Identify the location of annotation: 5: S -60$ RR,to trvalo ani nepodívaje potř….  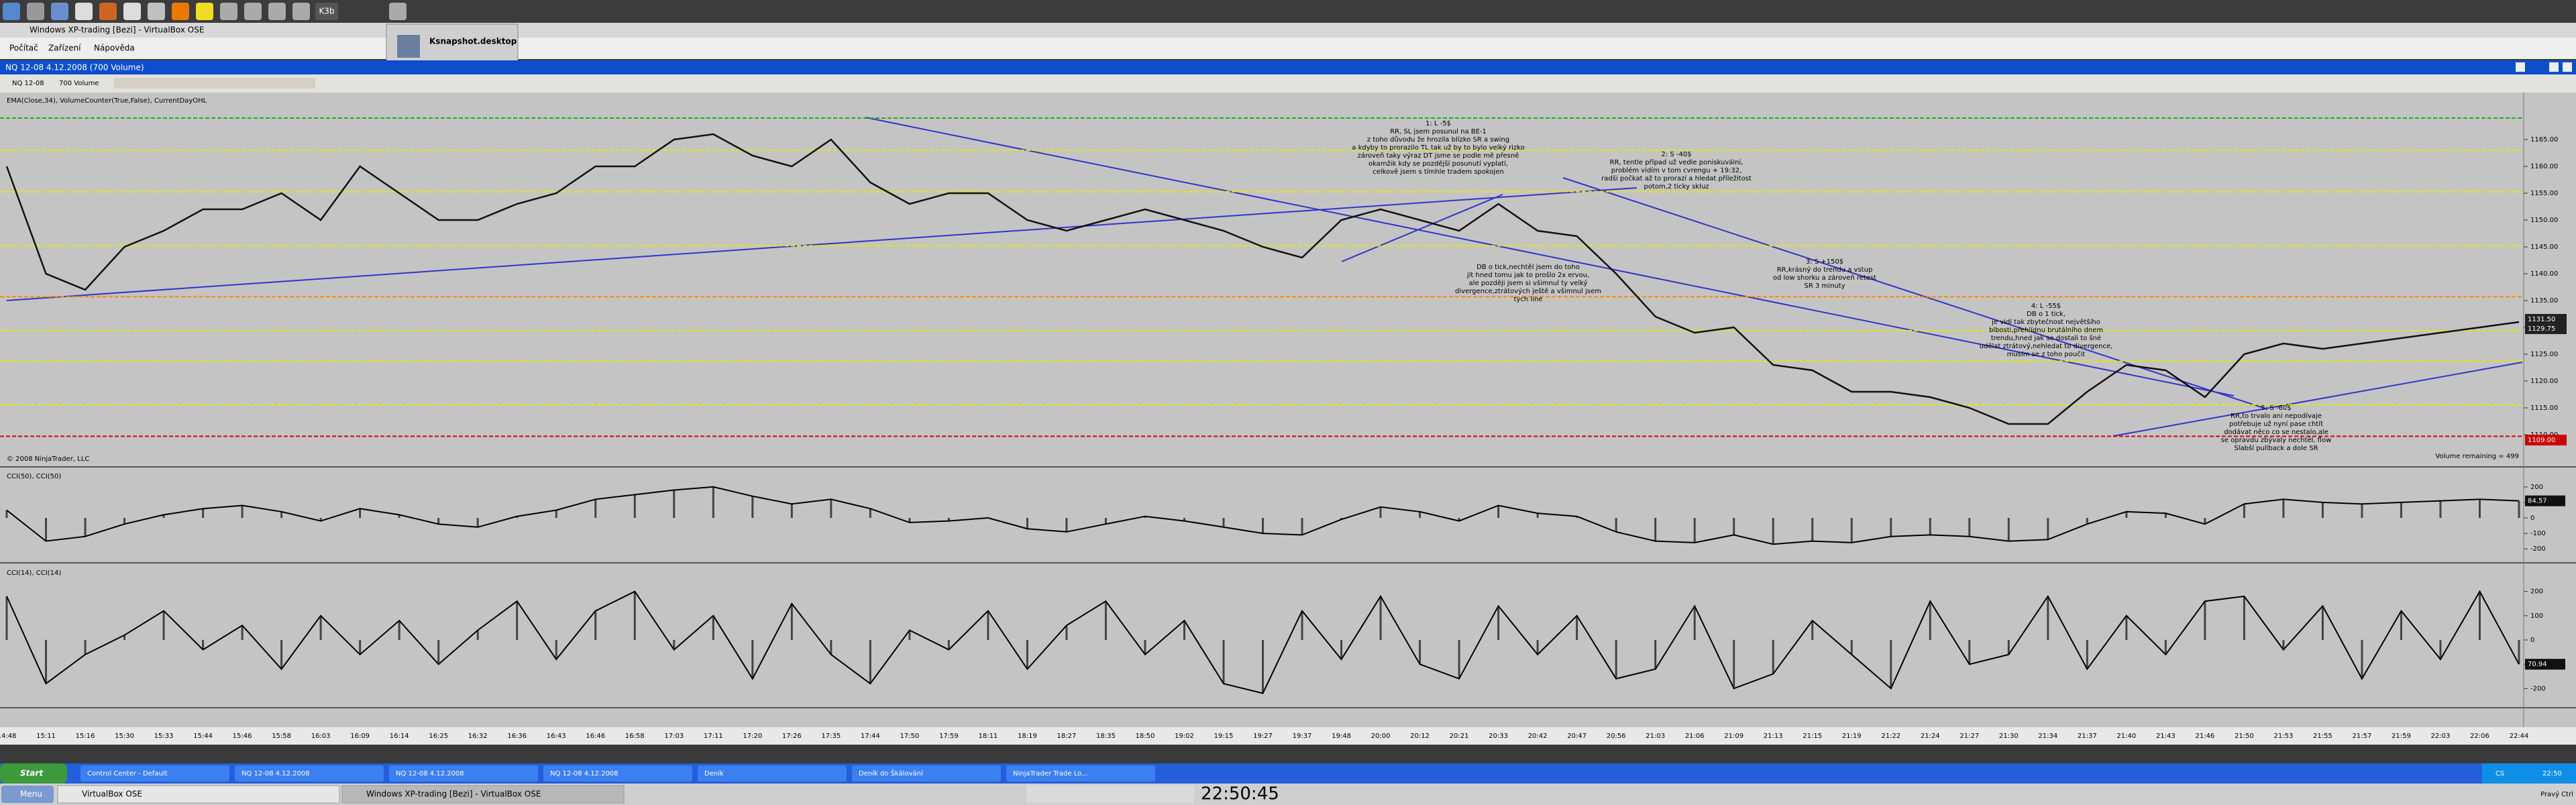
(2276, 428).